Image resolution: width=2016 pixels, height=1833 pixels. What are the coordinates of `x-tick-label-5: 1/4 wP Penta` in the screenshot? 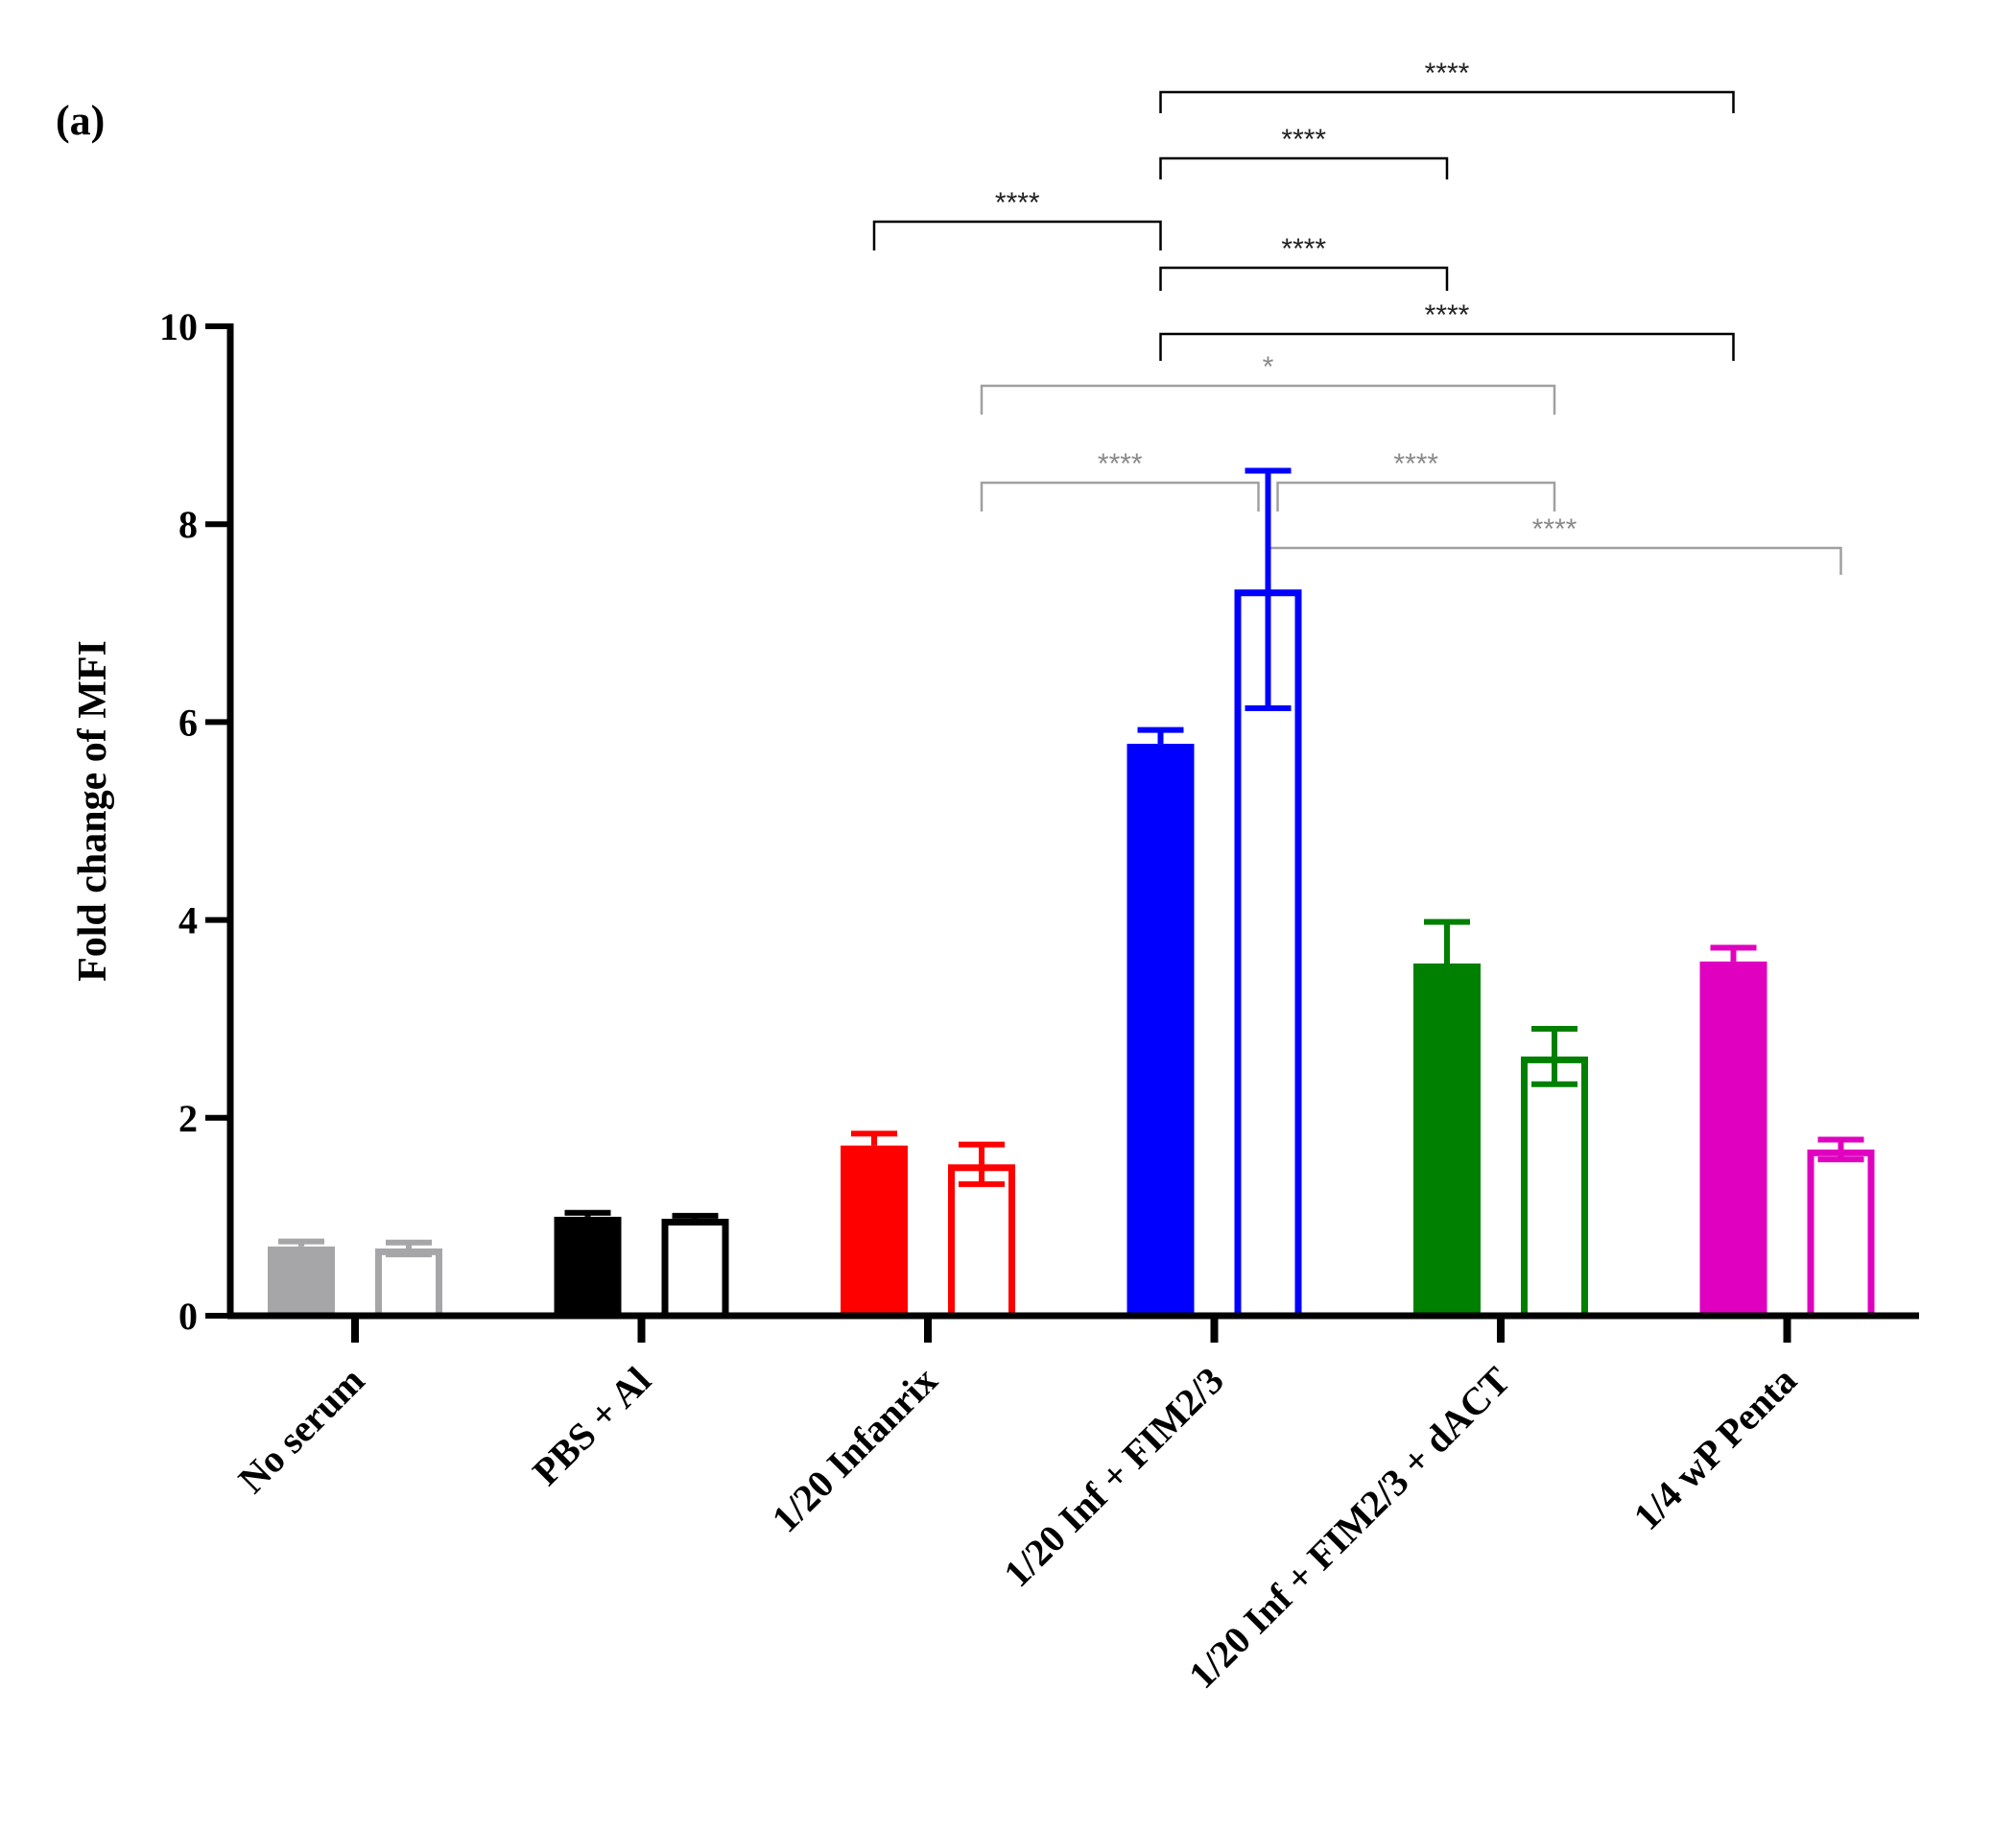 It's located at (1714, 1448).